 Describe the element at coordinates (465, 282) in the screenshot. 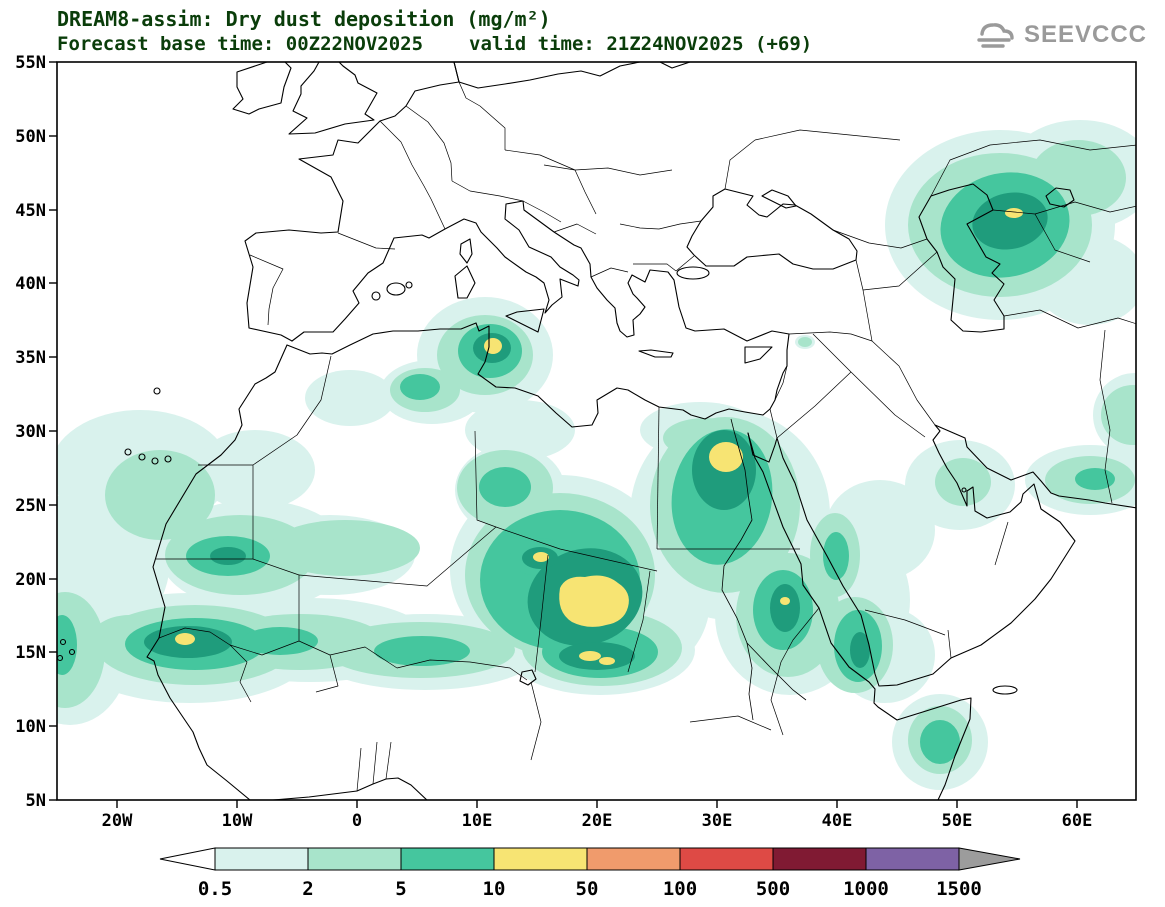

I see `island-sardinia` at that location.